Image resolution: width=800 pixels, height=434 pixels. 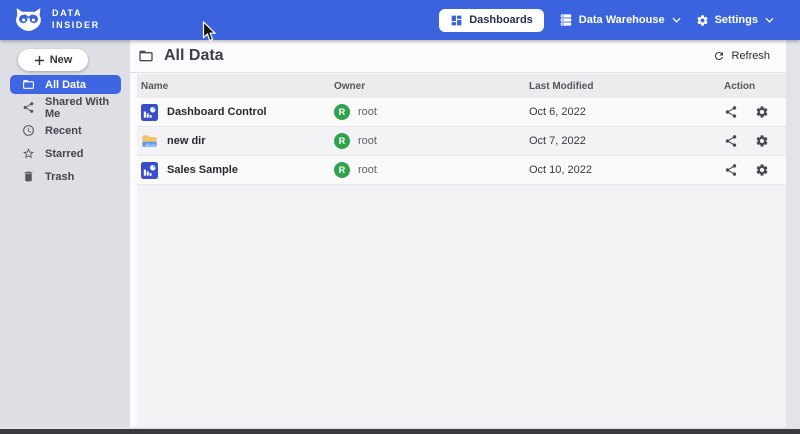 What do you see at coordinates (155, 86) in the screenshot?
I see `column-header-name: Name` at bounding box center [155, 86].